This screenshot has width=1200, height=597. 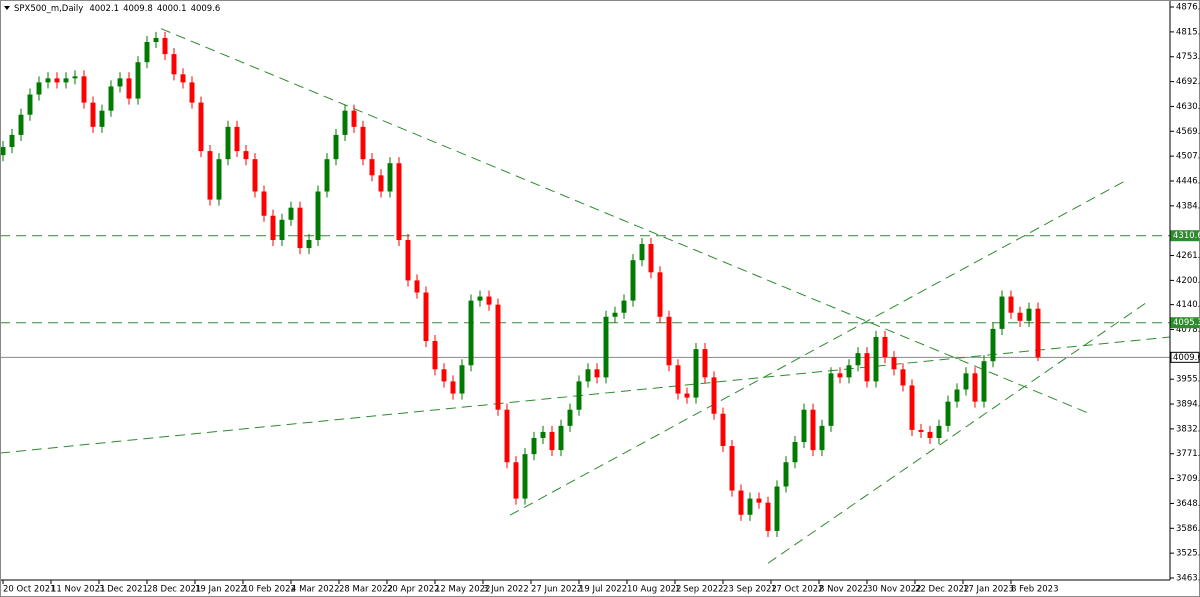 I want to click on y-tick-label: 4140.0, so click(x=1188, y=305).